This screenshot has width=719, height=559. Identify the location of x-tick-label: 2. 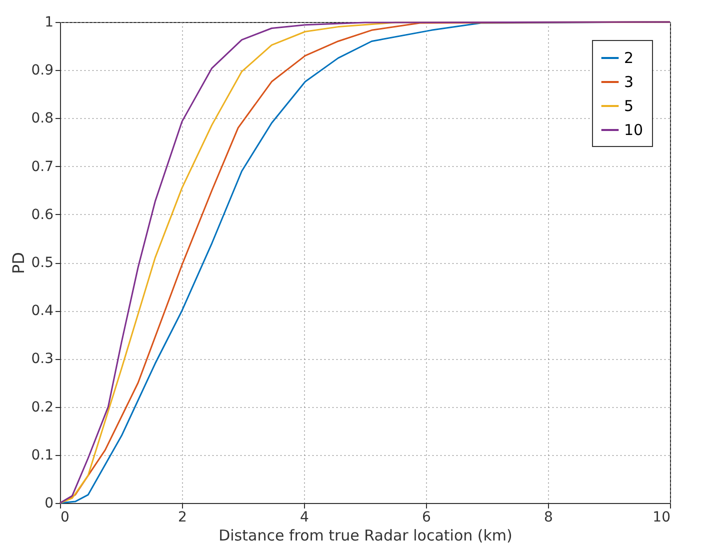
(182, 518).